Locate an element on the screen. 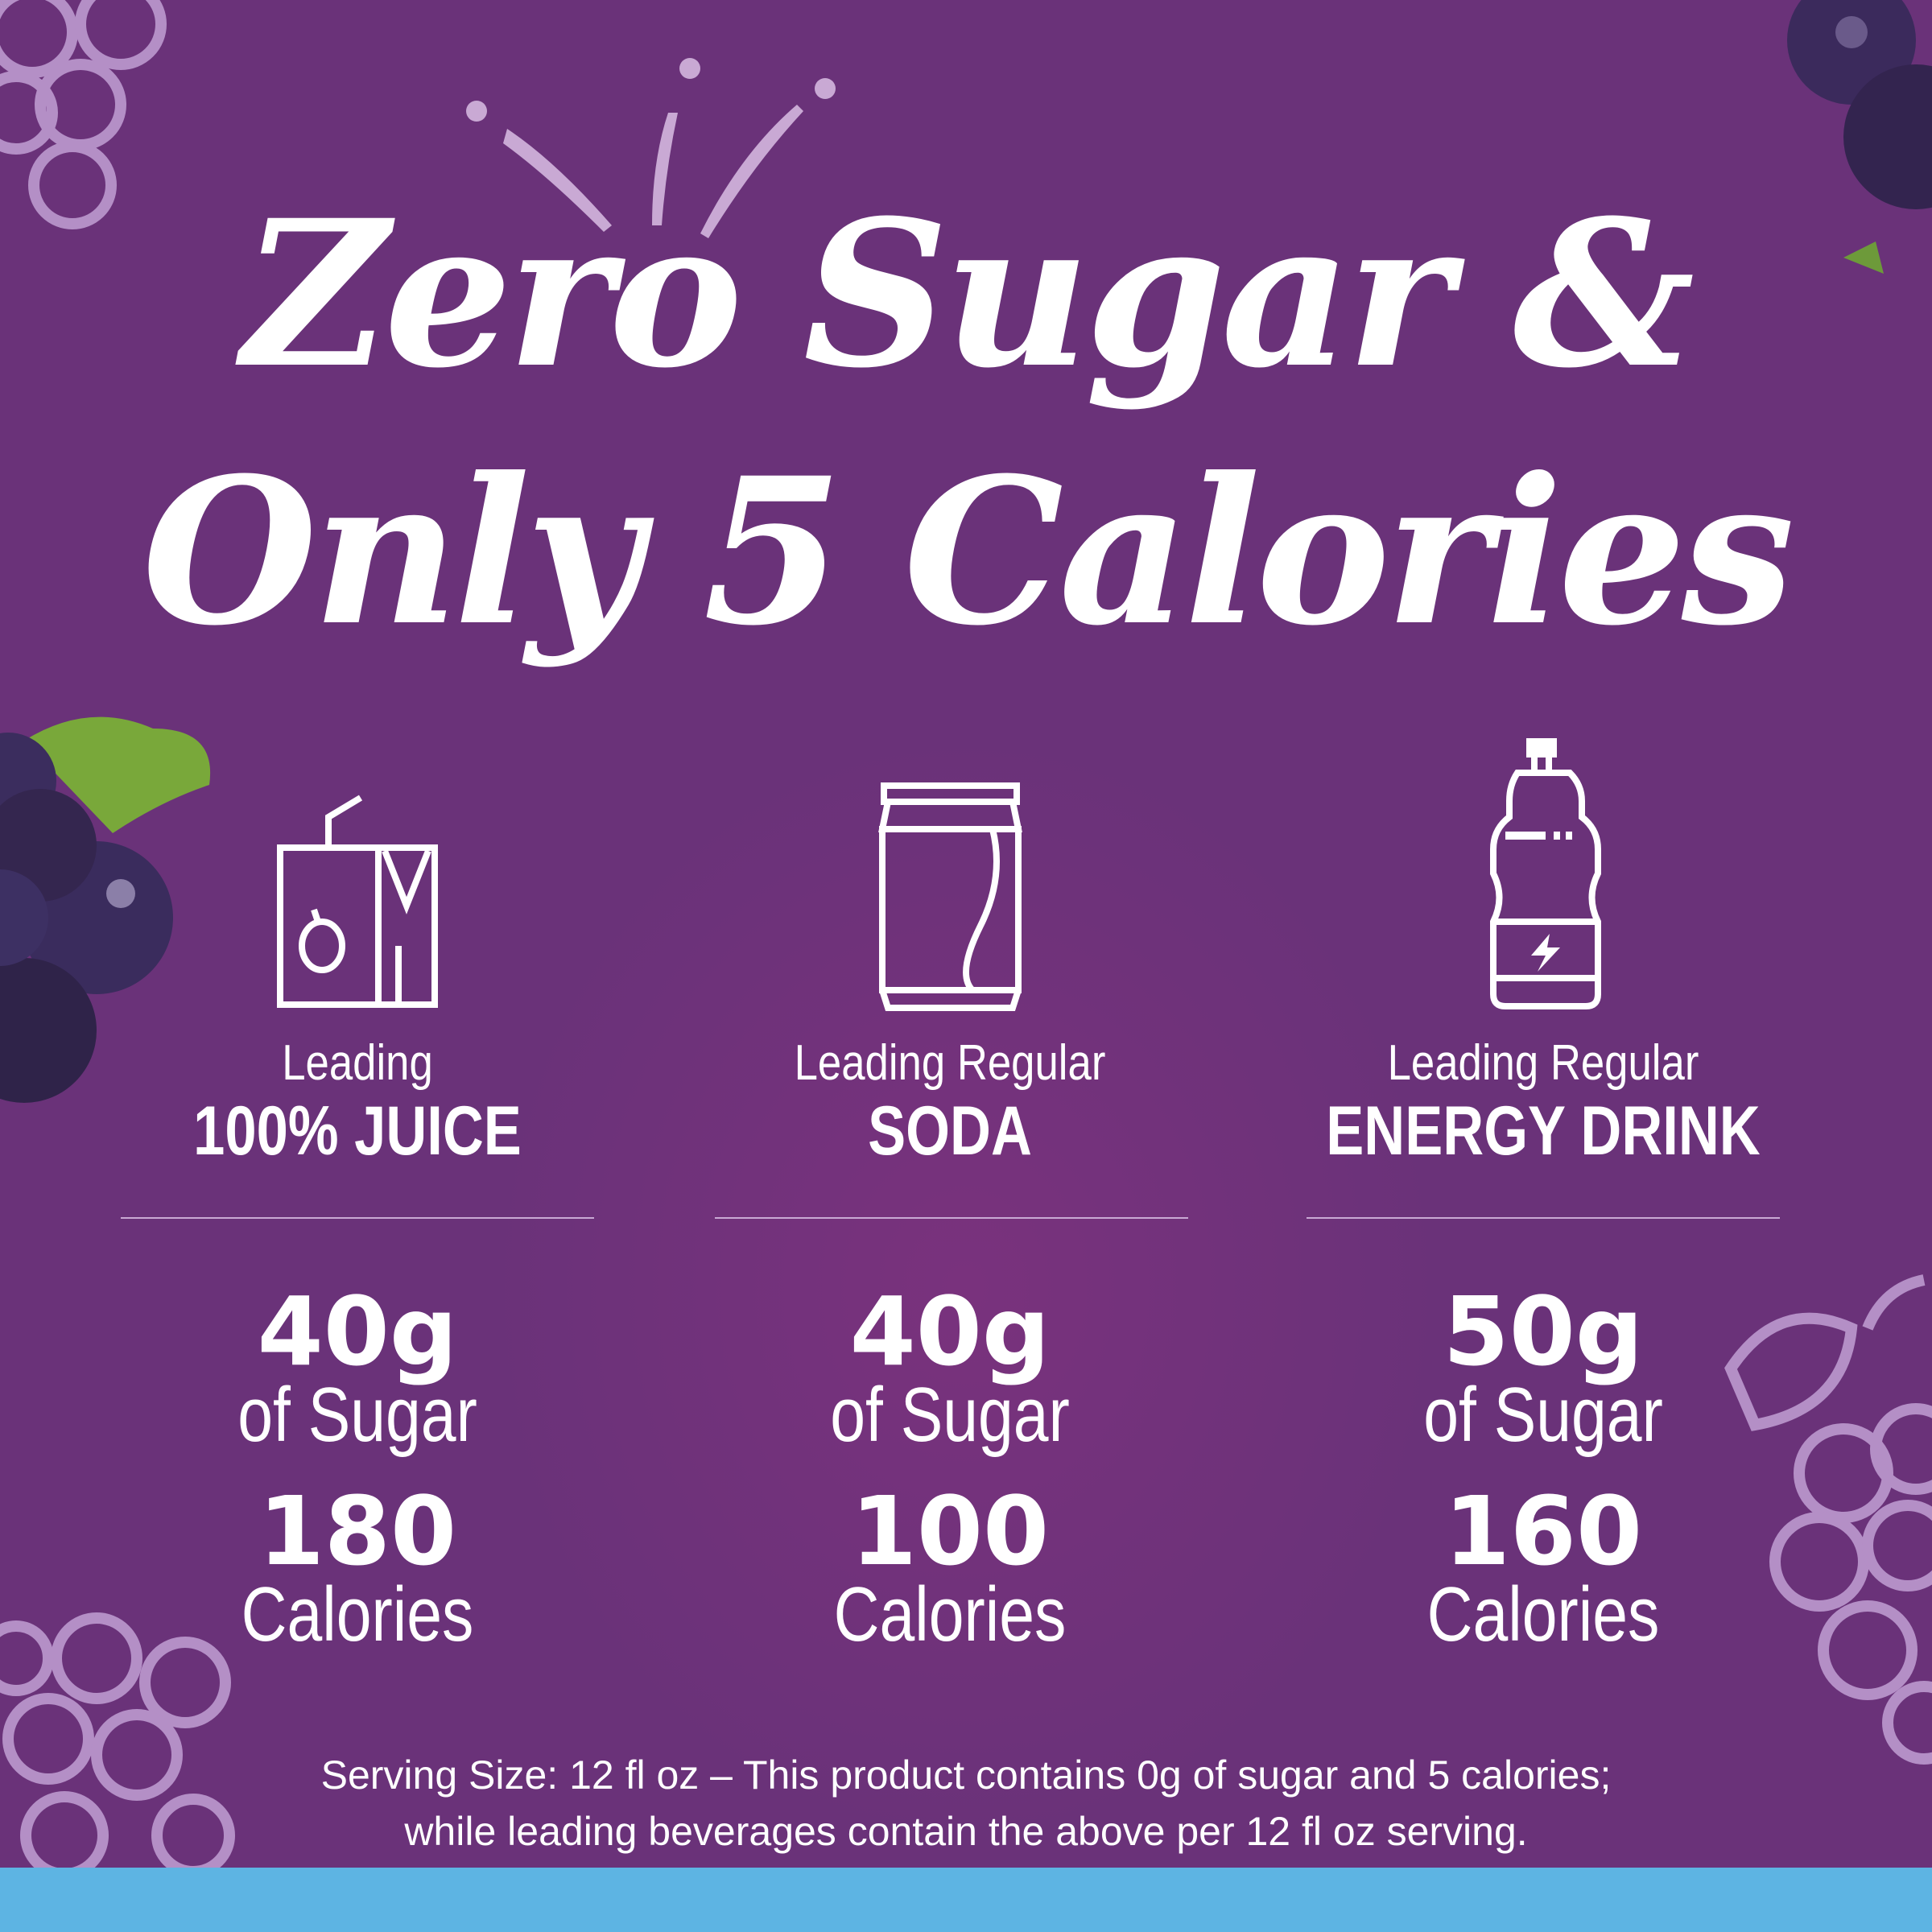 The width and height of the screenshot is (1932, 1932). column-energy: Leading Regular ENERGY DRINK is located at coordinates (1543, 1102).